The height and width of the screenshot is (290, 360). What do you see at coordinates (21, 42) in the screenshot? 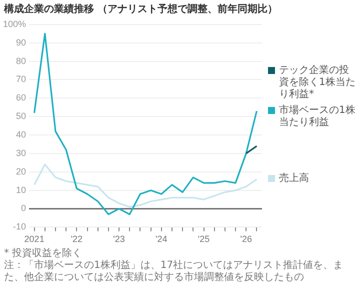
I see `y-tick-label: 90` at bounding box center [21, 42].